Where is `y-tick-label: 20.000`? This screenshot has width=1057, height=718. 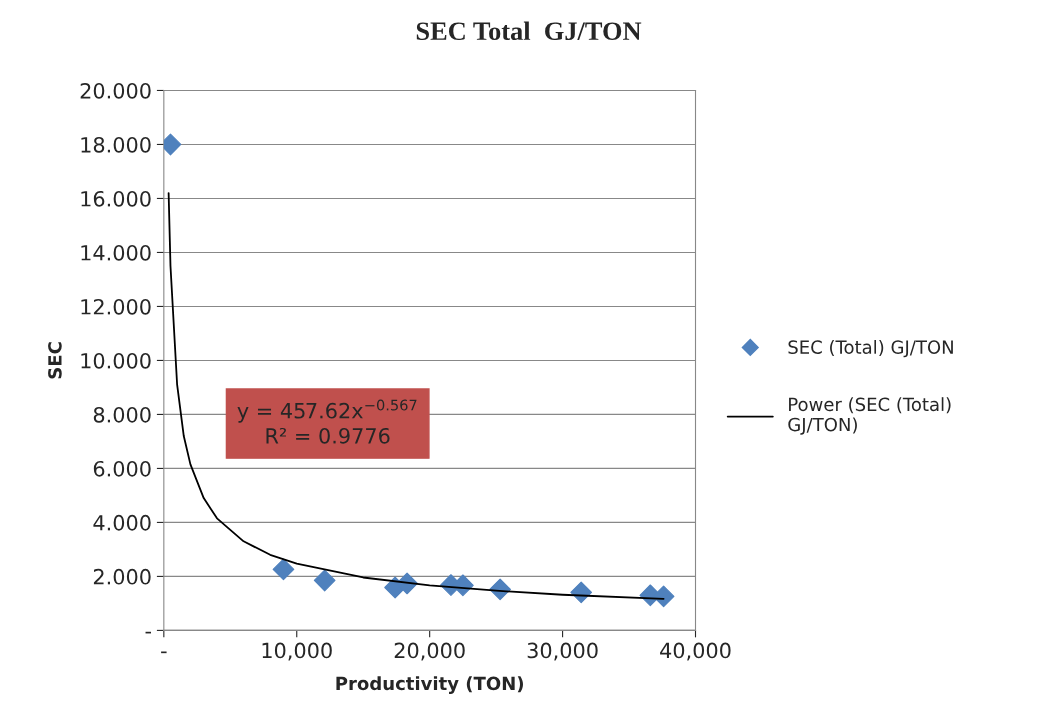 y-tick-label: 20.000 is located at coordinates (115, 90).